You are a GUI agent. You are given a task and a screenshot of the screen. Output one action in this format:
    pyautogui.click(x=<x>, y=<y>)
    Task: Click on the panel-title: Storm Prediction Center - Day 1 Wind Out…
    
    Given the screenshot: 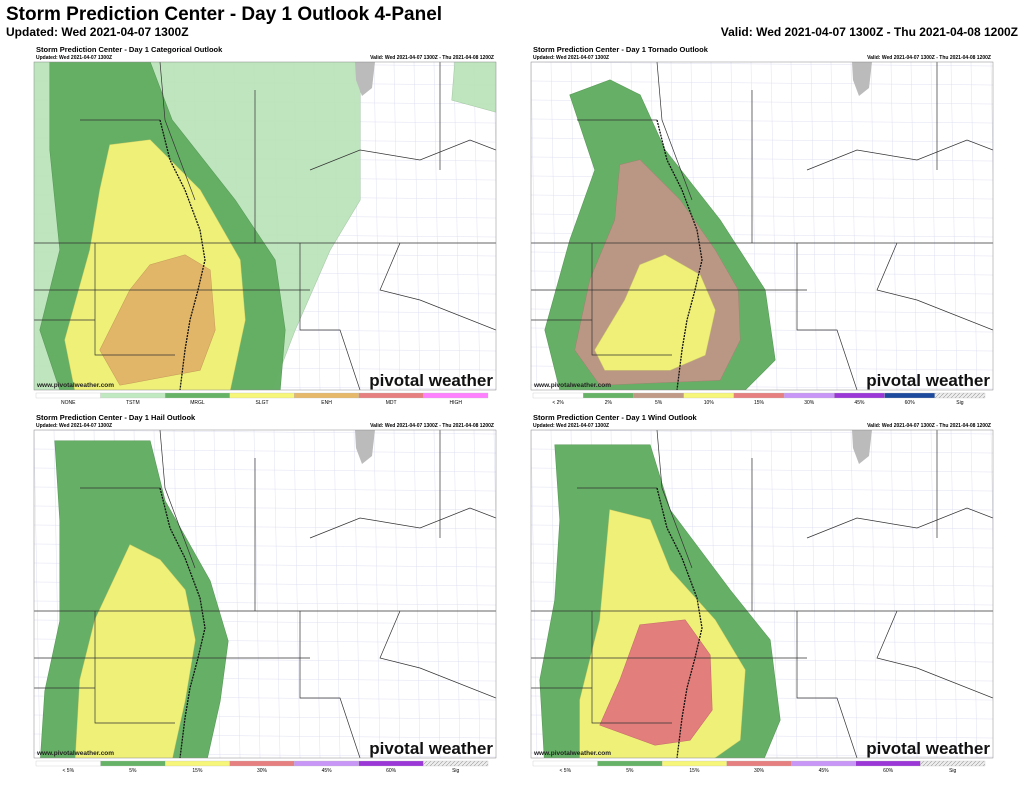 What is the action you would take?
    pyautogui.click(x=615, y=417)
    